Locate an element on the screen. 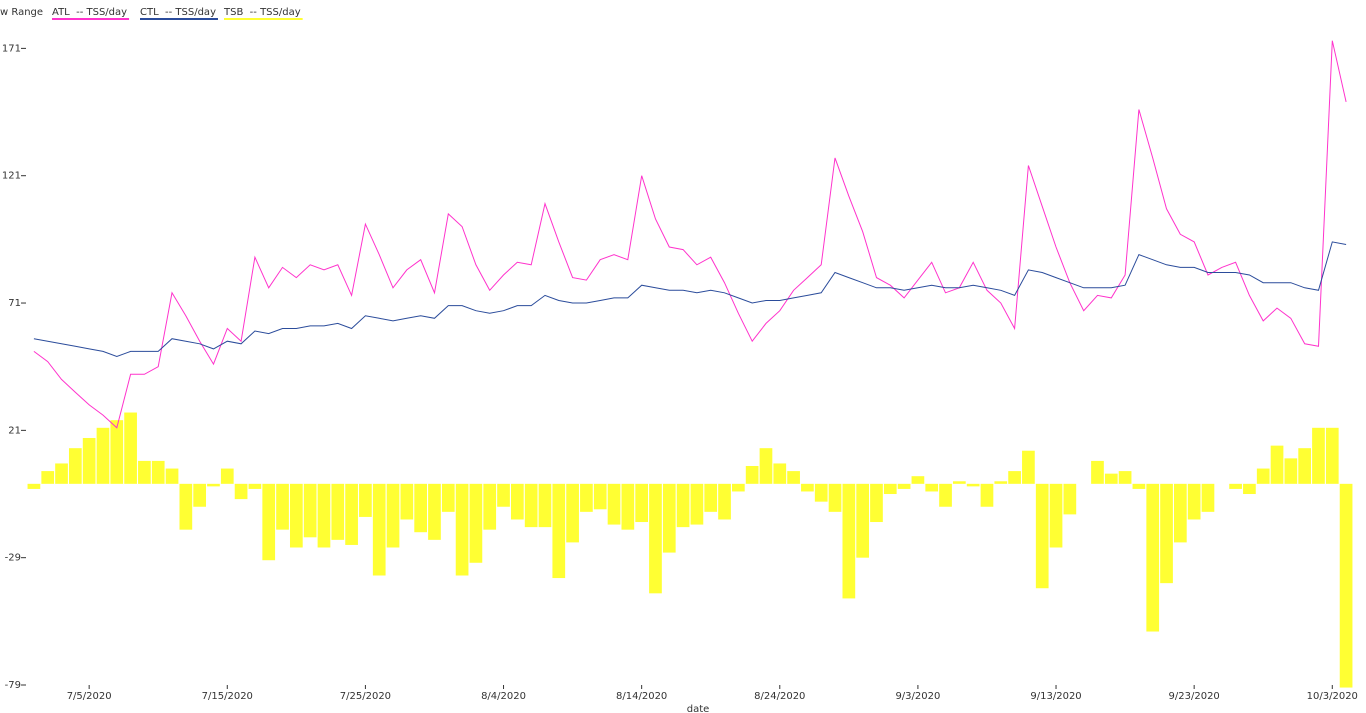 The width and height of the screenshot is (1366, 713). x-tick-label: 8/4/2020 is located at coordinates (503, 696).